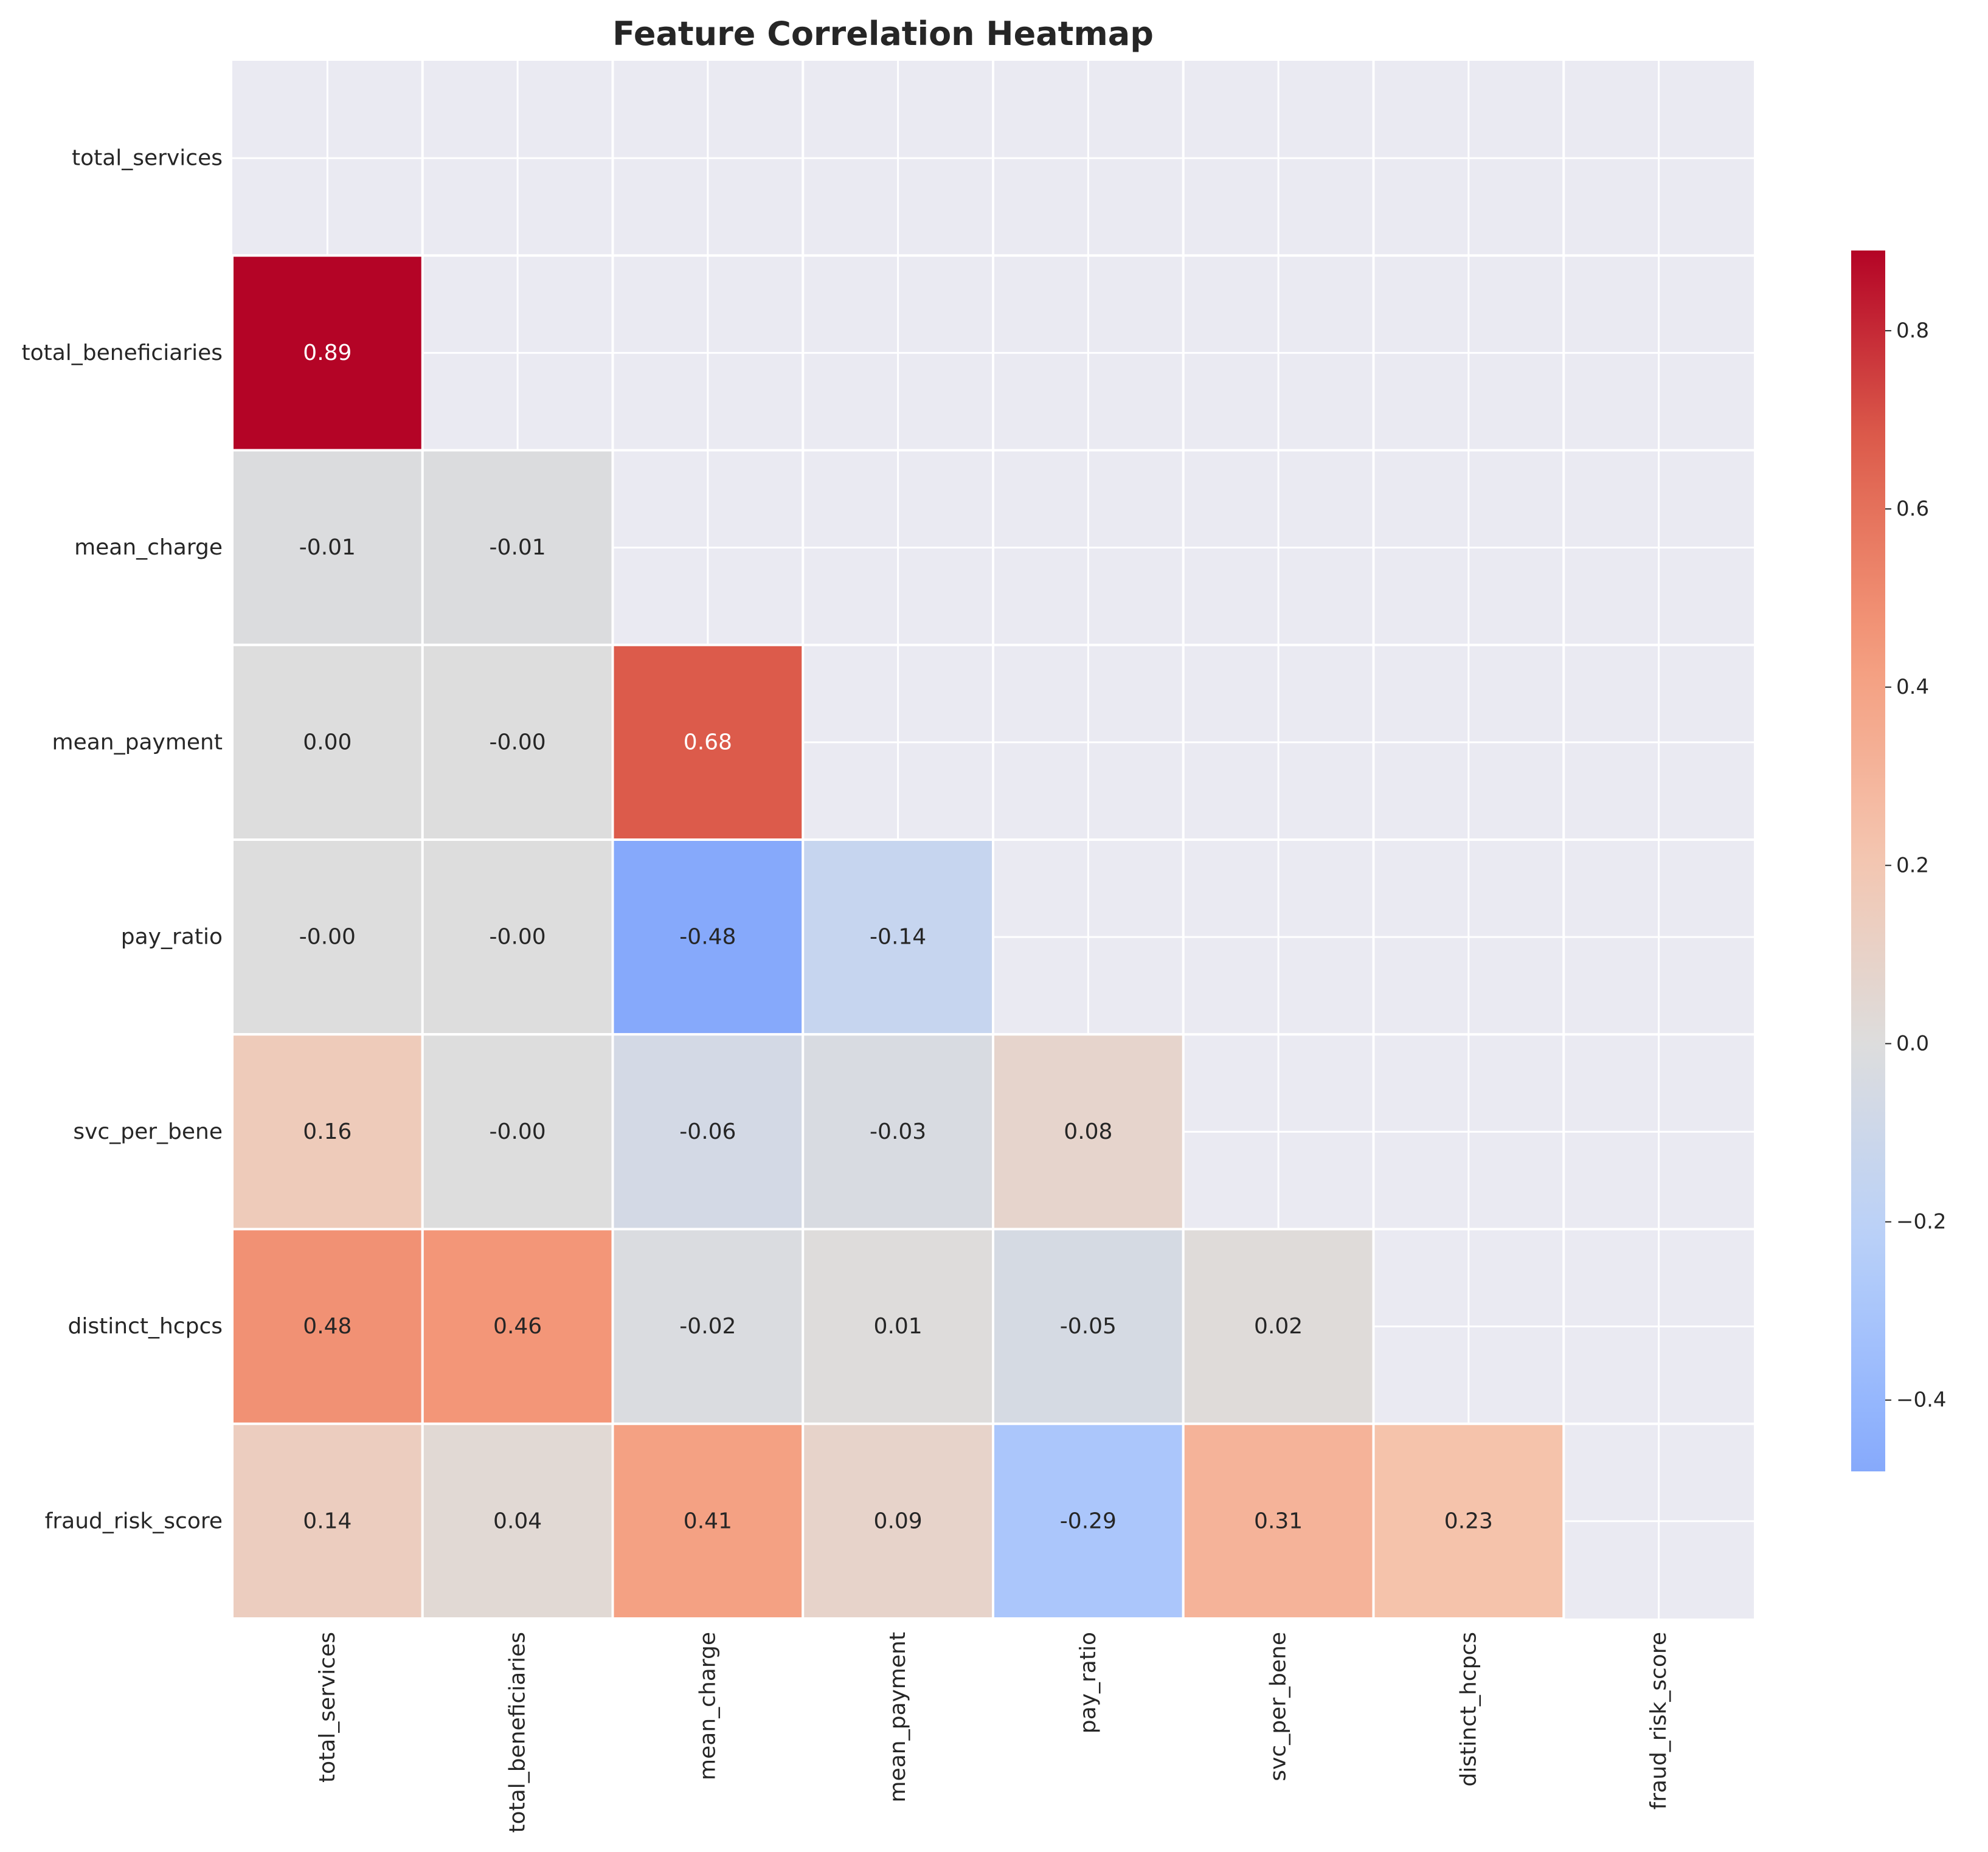 The image size is (1988, 1852). I want to click on cell-value-label: 0.31, so click(1278, 1520).